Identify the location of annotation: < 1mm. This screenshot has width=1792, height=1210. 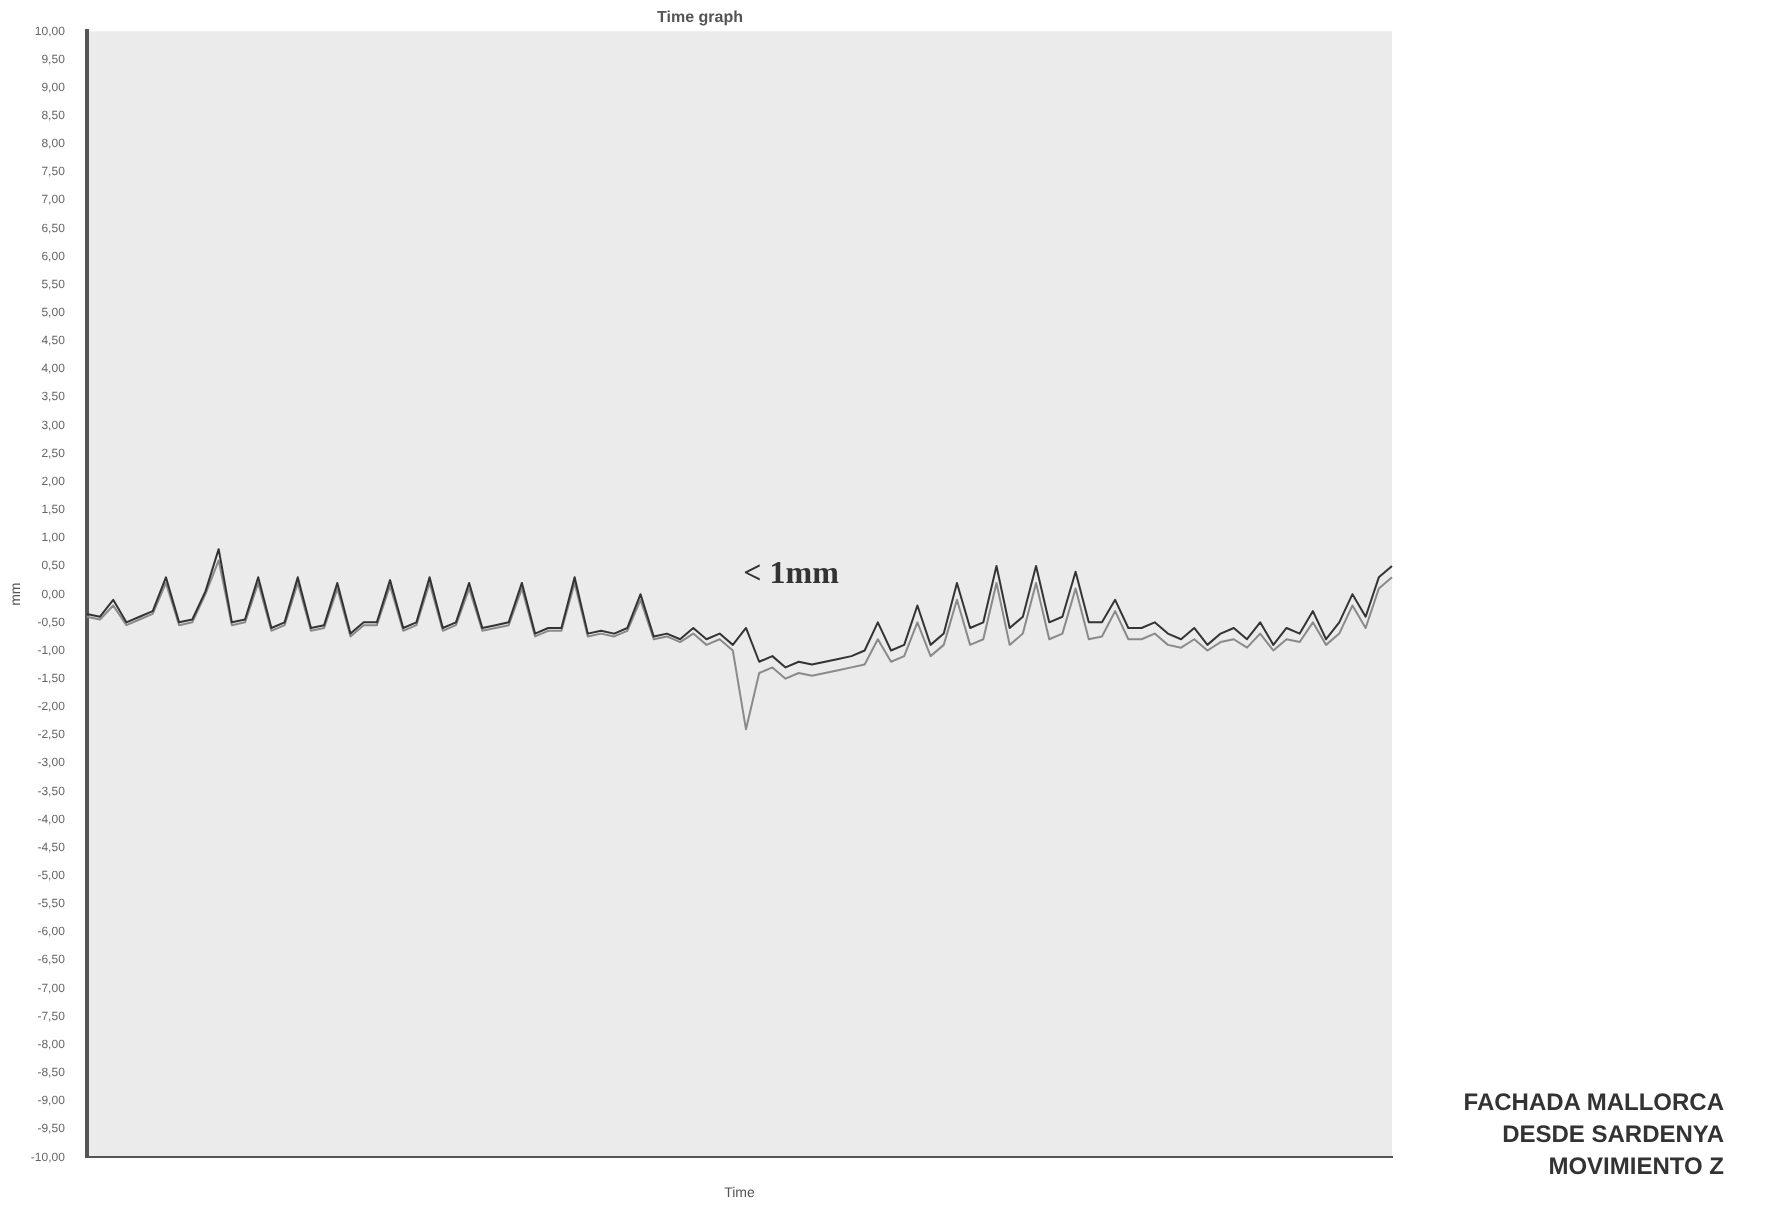
(792, 573).